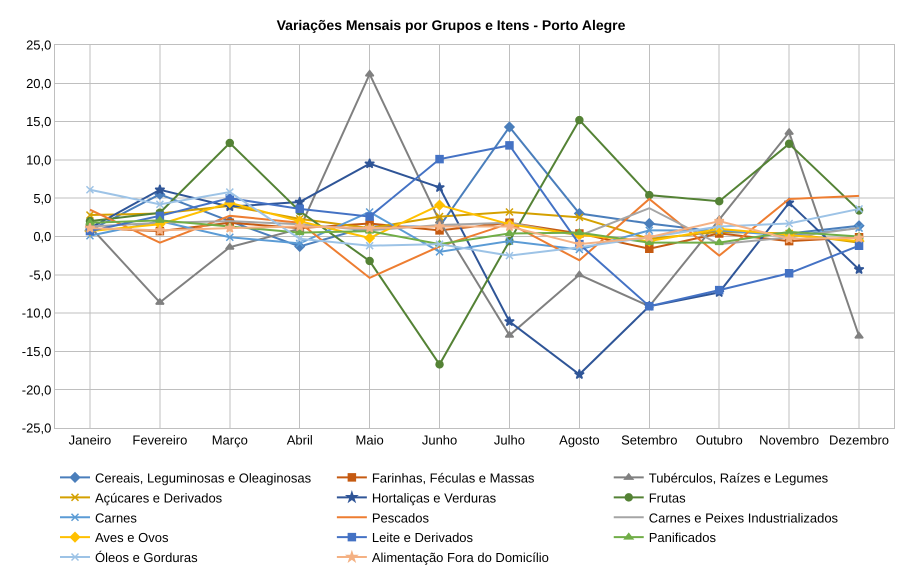 The height and width of the screenshot is (581, 902). What do you see at coordinates (453, 478) in the screenshot?
I see `legend-label: Farinhas, Féculas e Massas` at bounding box center [453, 478].